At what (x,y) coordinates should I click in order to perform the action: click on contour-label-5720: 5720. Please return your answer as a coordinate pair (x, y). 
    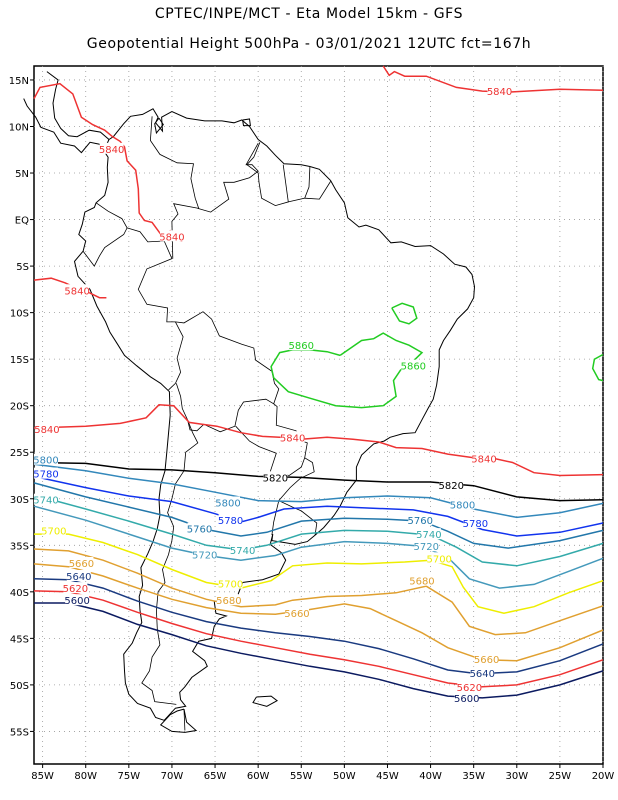
    Looking at the image, I should click on (426, 547).